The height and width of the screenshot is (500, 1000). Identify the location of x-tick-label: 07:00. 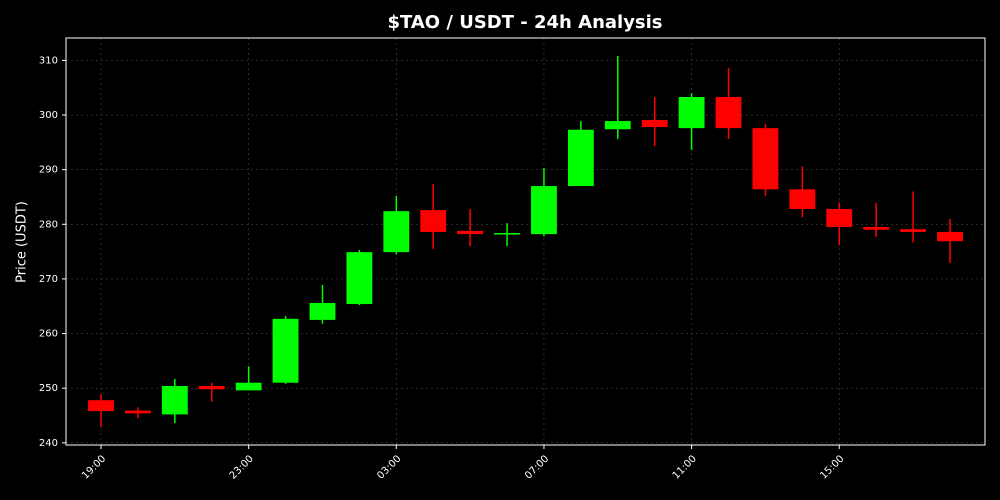
(537, 467).